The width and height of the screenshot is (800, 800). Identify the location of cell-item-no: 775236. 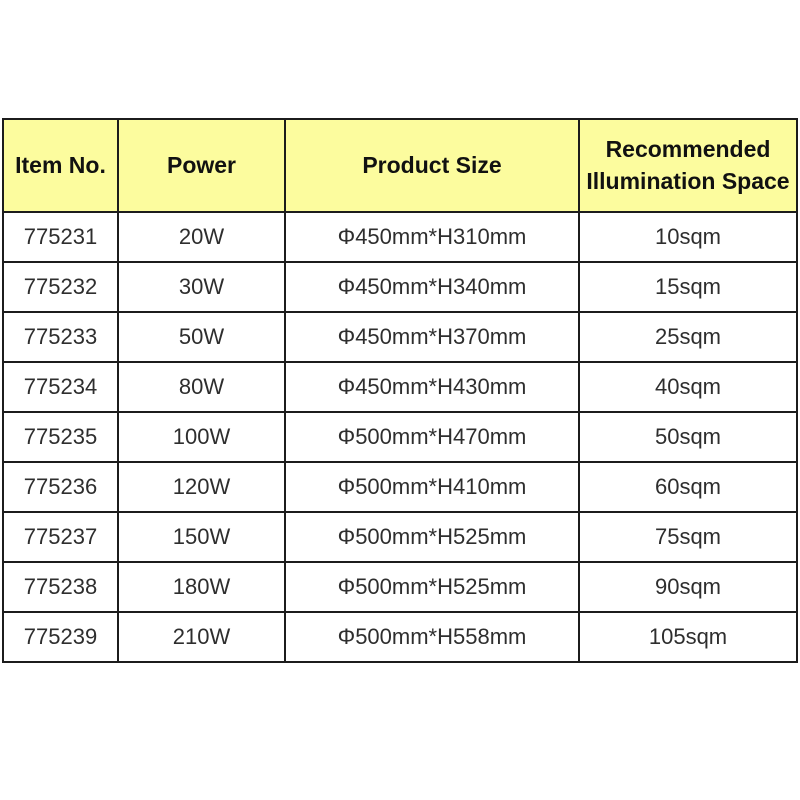
(60, 487).